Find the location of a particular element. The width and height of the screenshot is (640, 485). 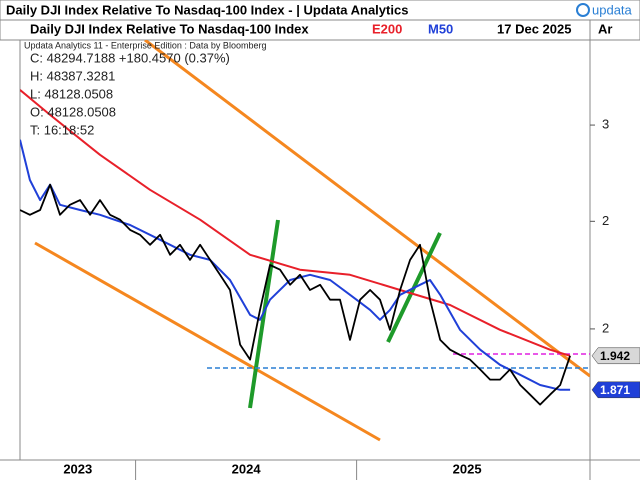

info-line: C: 48294.7188 +180.4570 (0.37%) is located at coordinates (130, 57).